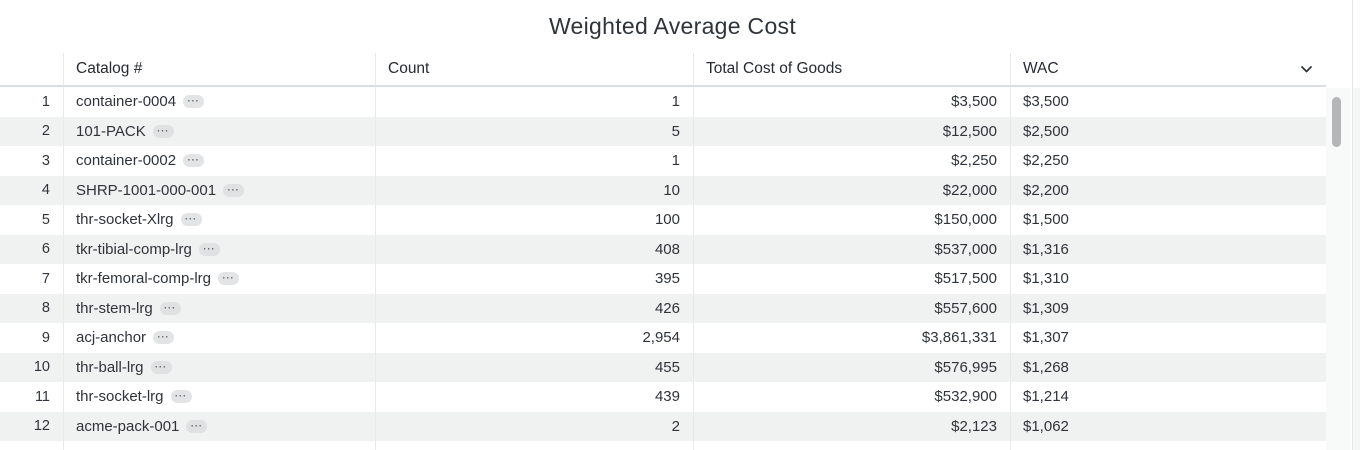 Image resolution: width=1360 pixels, height=450 pixels. Describe the element at coordinates (31, 397) in the screenshot. I see `row-index: 11` at that location.